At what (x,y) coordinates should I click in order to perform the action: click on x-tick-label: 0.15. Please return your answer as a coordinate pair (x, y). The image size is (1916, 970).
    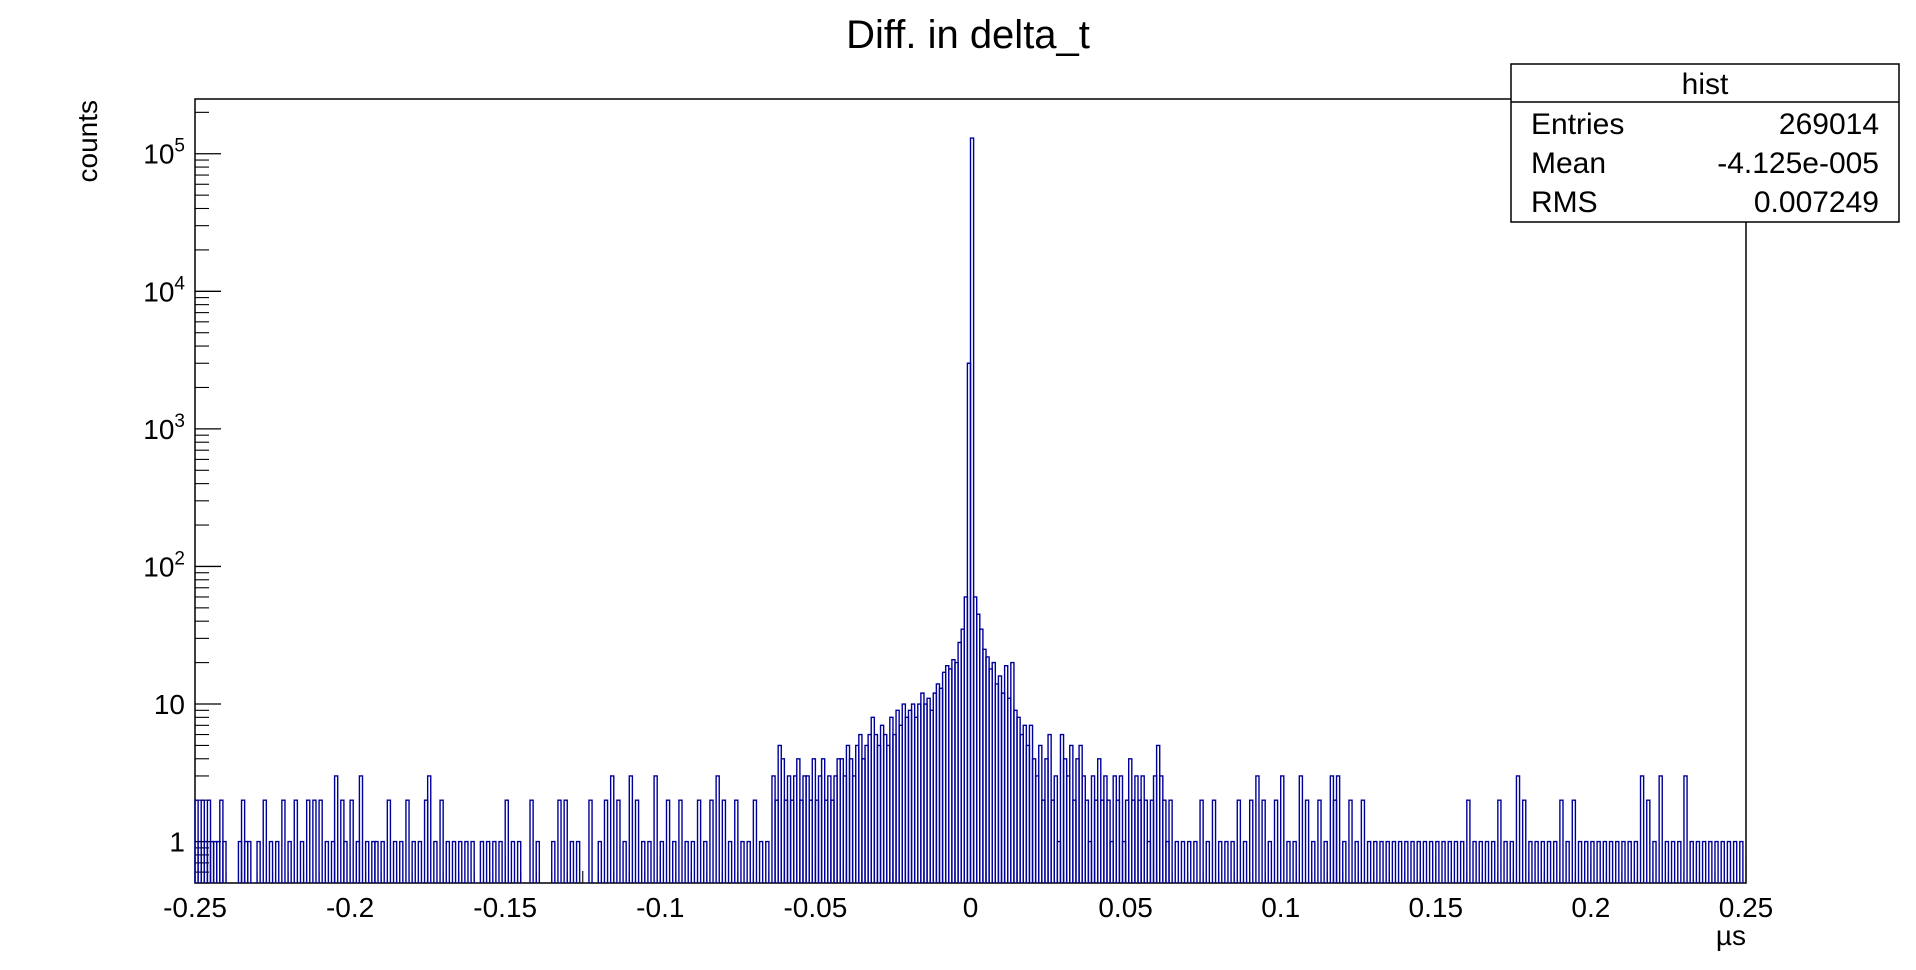
    Looking at the image, I should click on (1436, 907).